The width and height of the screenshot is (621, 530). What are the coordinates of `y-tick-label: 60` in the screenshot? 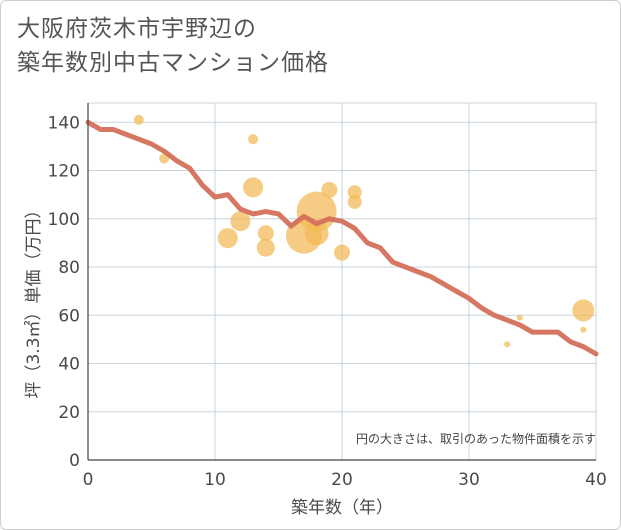 It's located at (69, 316).